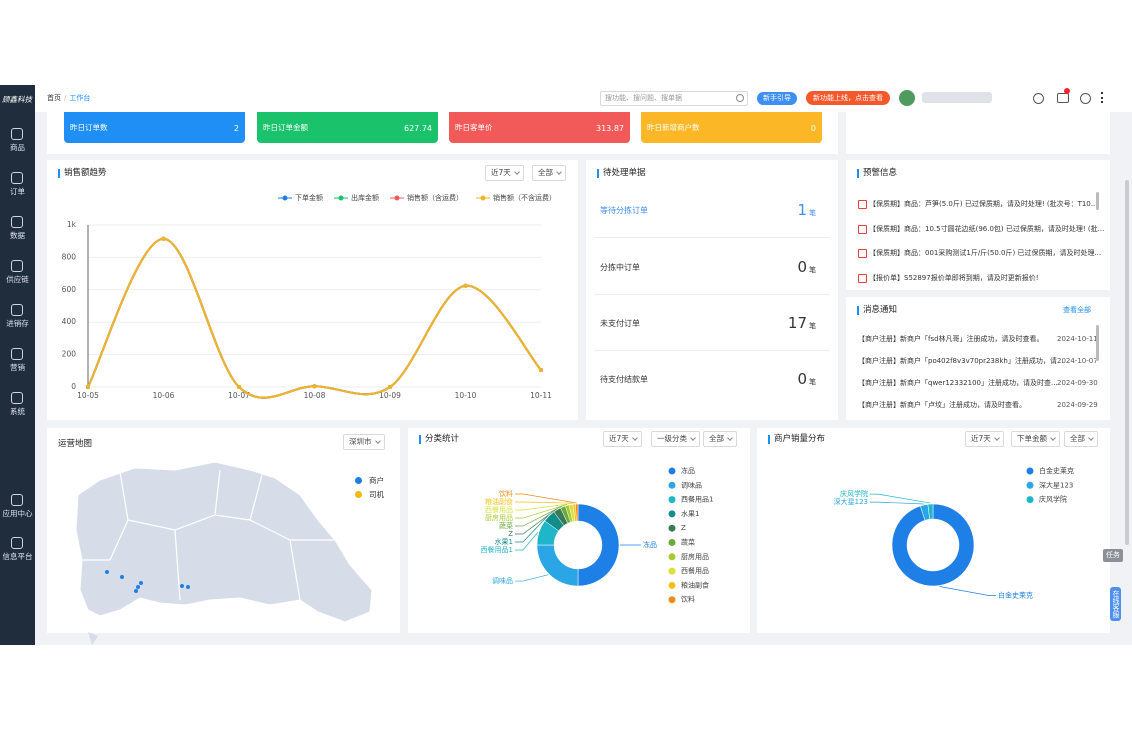 This screenshot has width=1132, height=732. I want to click on stat-label: 昨日订单数, so click(89, 127).